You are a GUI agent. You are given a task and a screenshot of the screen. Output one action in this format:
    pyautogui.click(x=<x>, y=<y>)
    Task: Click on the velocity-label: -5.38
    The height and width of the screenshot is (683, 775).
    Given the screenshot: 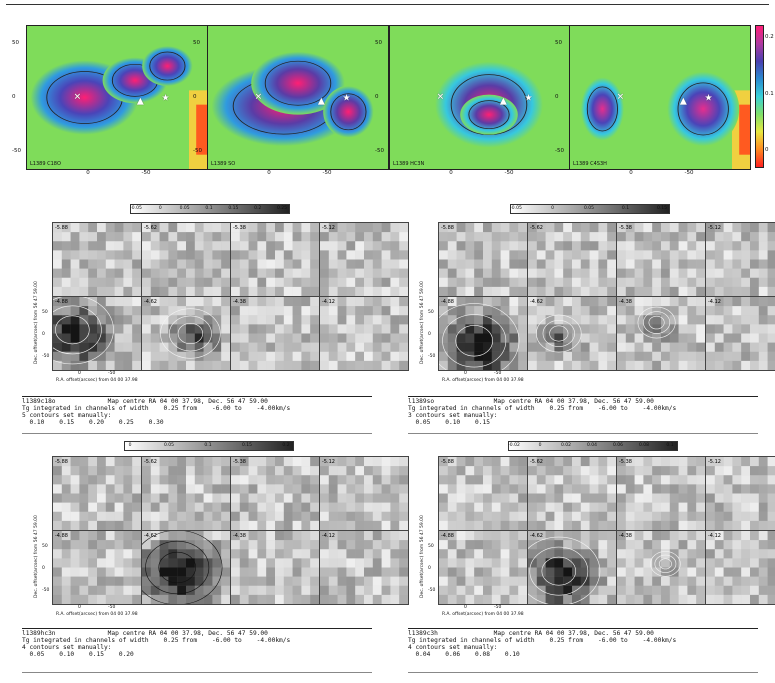 What is the action you would take?
    pyautogui.click(x=625, y=462)
    